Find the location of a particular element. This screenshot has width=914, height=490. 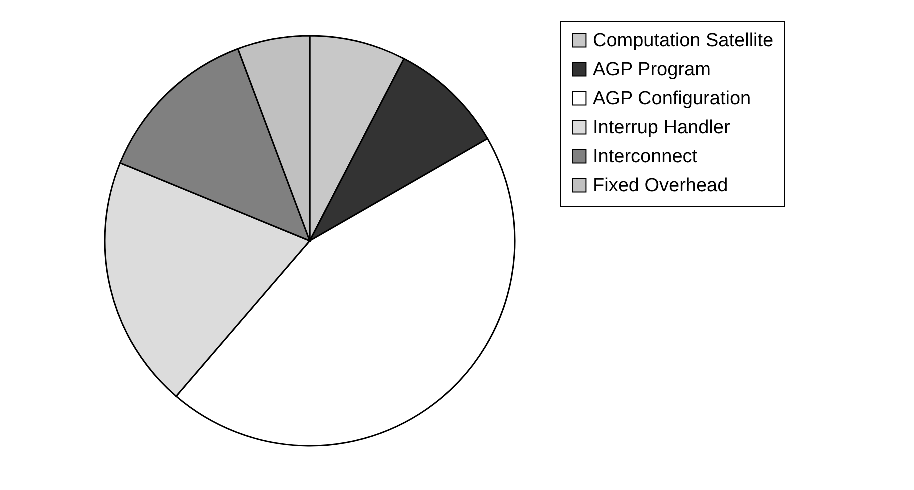

legend-label: Computation Satellite is located at coordinates (683, 41).